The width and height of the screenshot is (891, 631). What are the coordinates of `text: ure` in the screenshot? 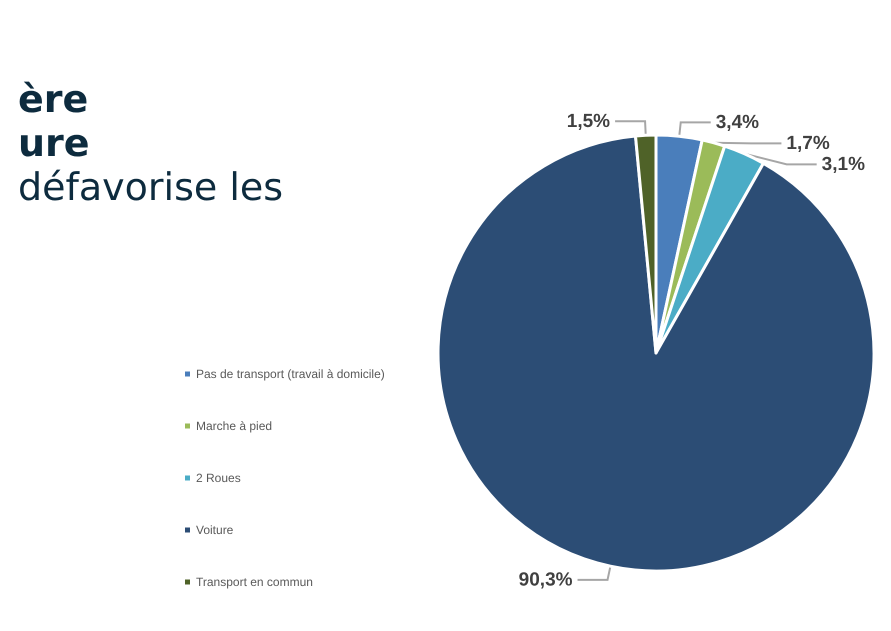 It's located at (54, 143).